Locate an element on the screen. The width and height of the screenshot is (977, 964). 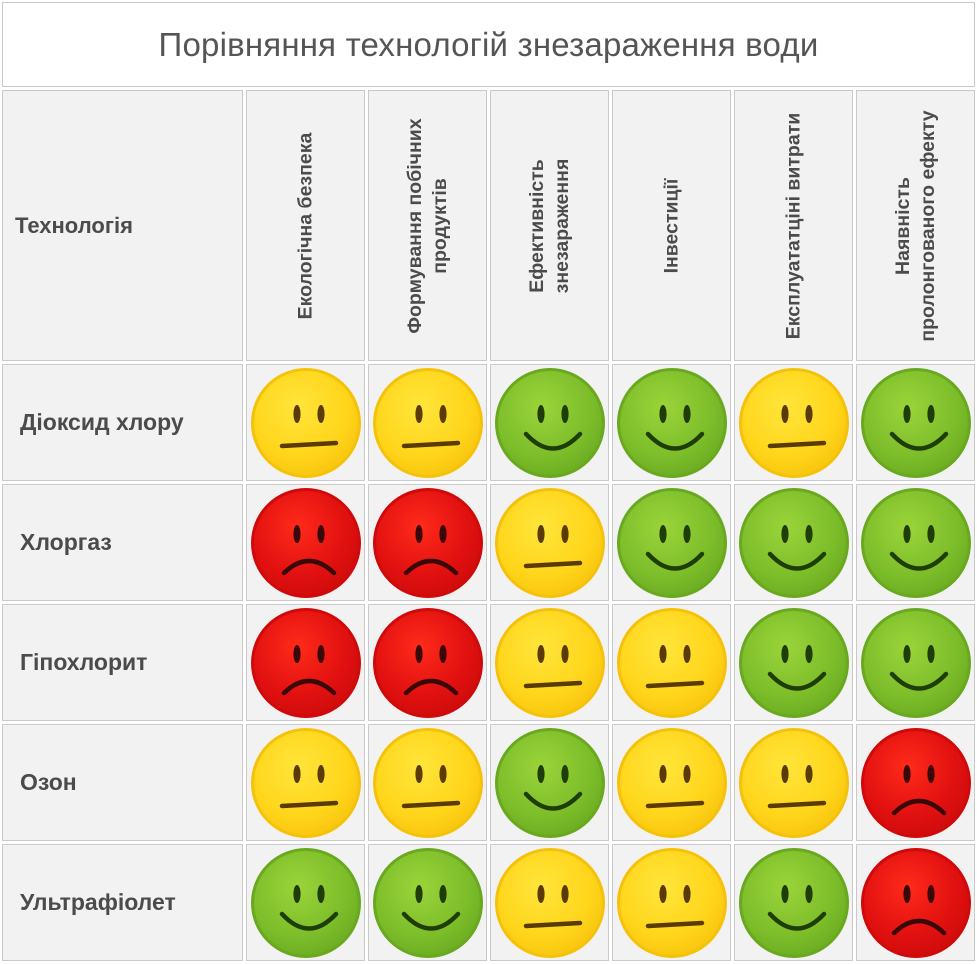
column-header: Інвестиції is located at coordinates (671, 225).